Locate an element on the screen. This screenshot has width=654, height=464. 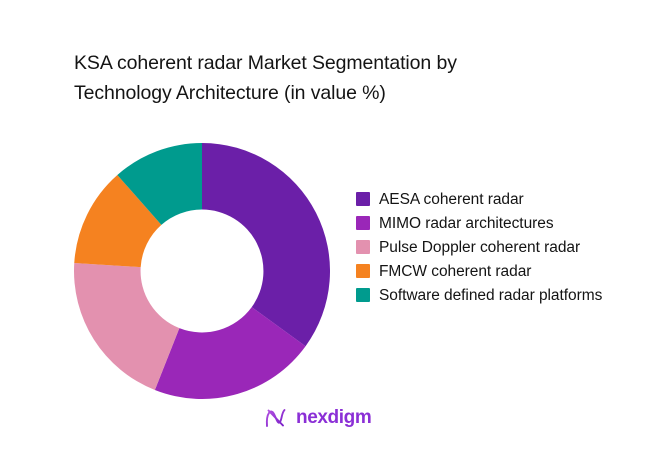
legend-item-label: Pulse Doppler coherent radar is located at coordinates (480, 247).